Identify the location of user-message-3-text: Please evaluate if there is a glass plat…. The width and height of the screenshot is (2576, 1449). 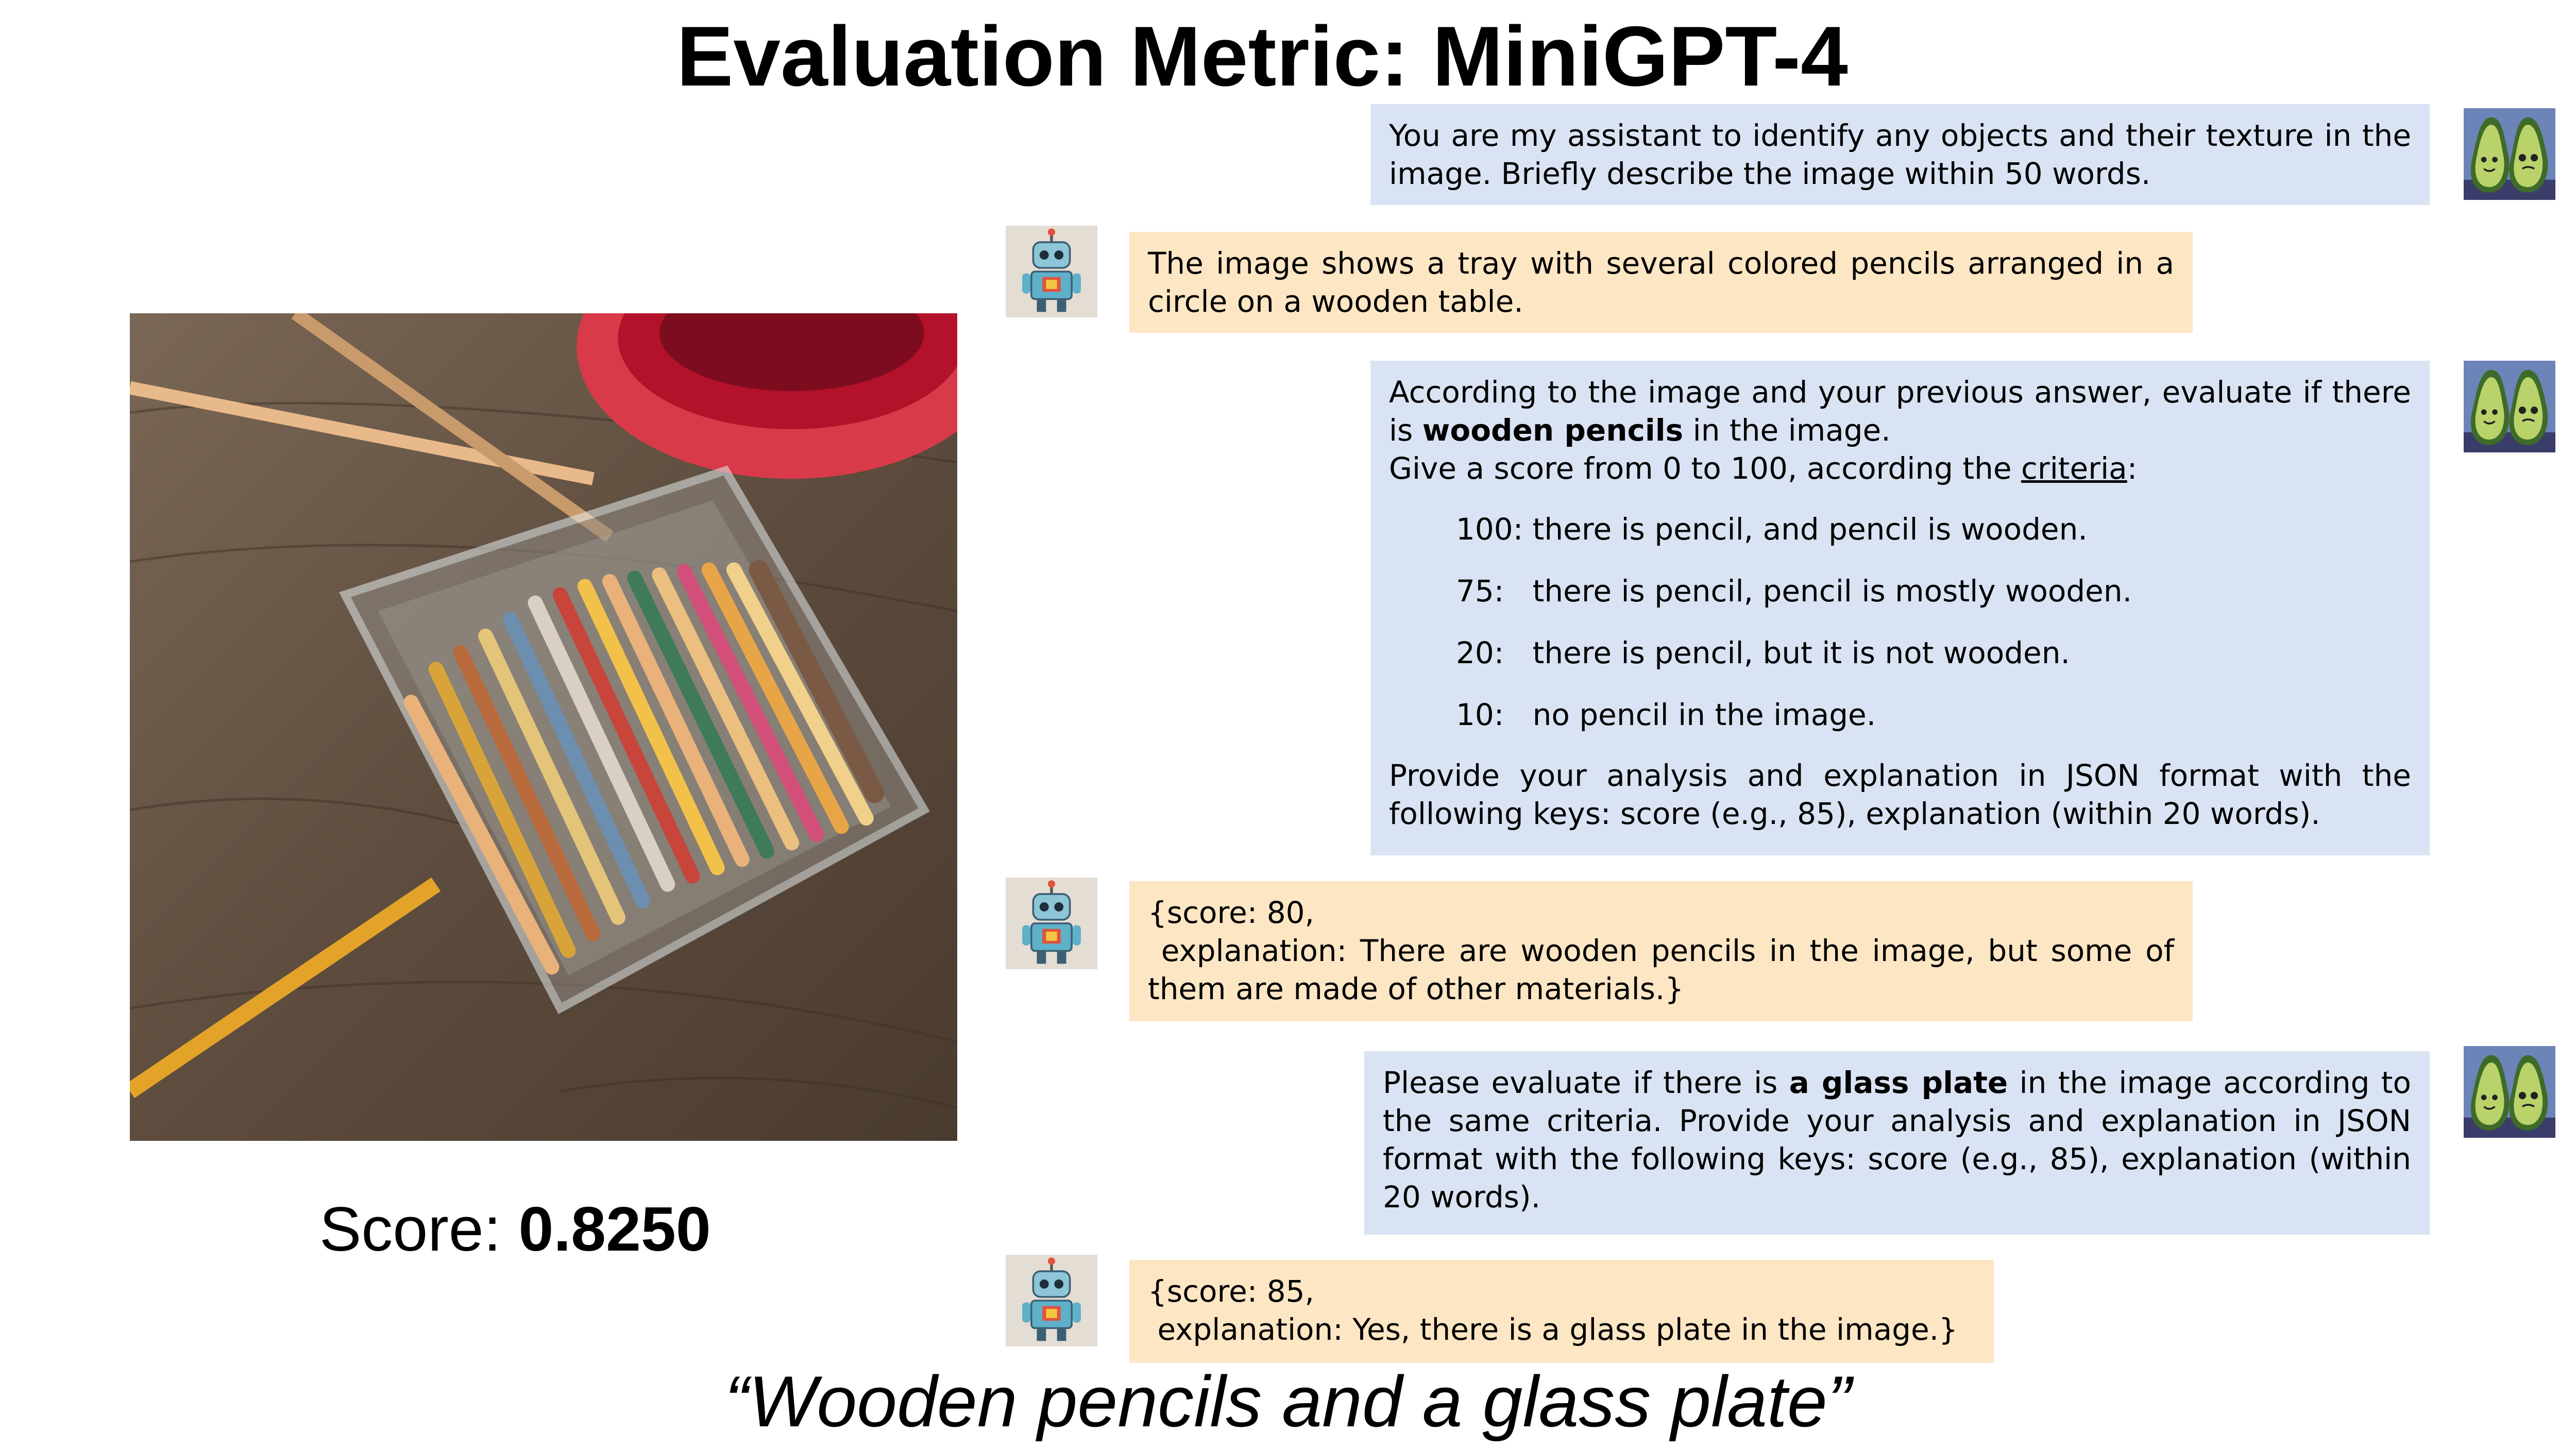
(1897, 1140).